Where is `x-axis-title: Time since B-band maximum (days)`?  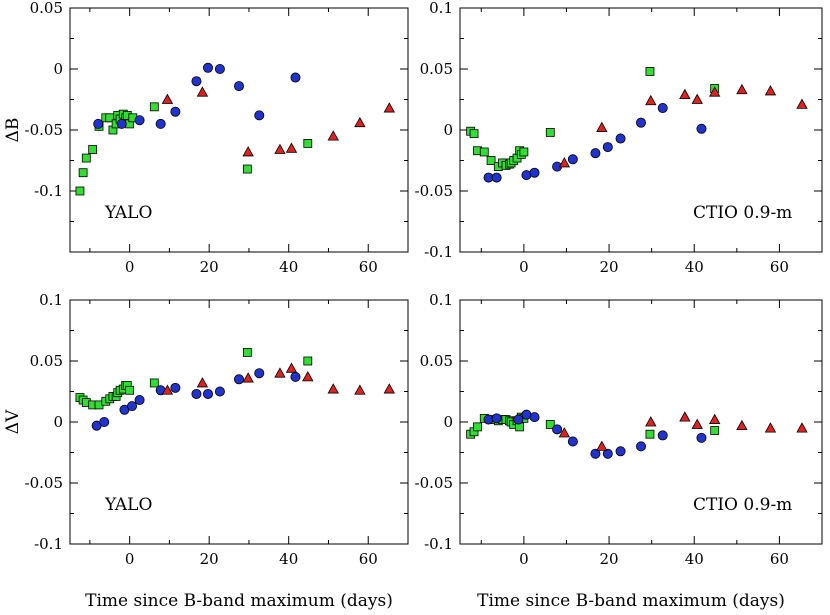
x-axis-title: Time since B-band maximum (days) is located at coordinates (239, 601).